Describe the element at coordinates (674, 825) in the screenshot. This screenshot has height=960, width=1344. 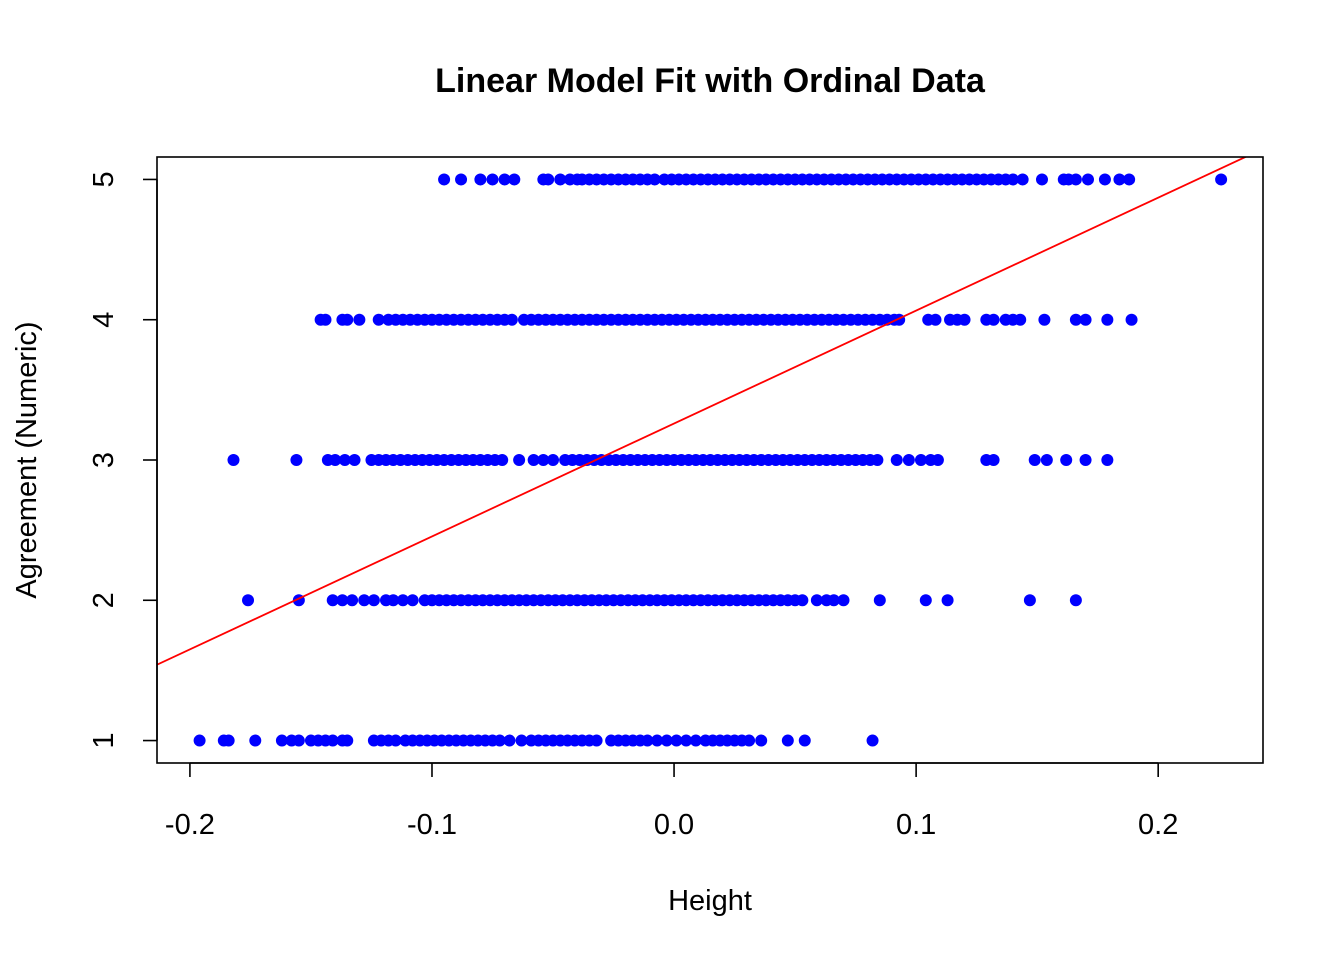
I see `x-tick-label: 0.0` at that location.